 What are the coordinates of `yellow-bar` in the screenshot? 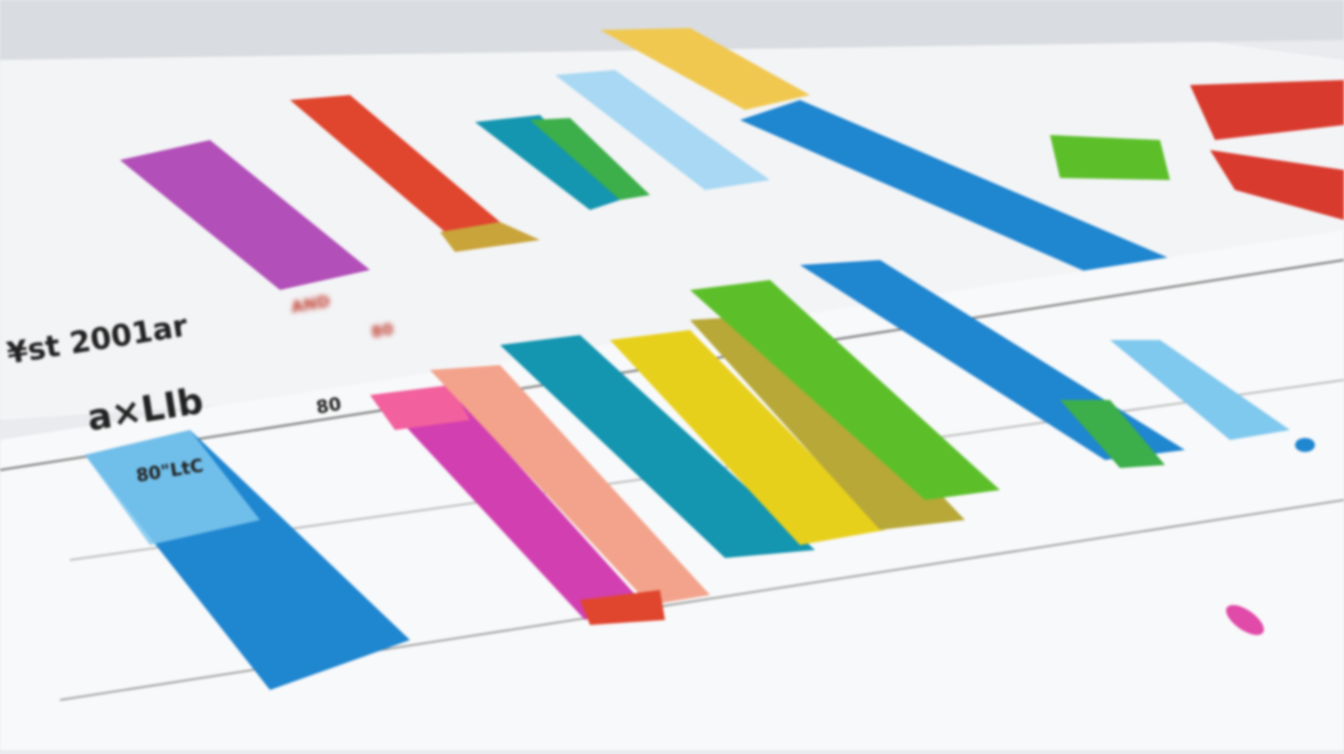 It's located at (747, 437).